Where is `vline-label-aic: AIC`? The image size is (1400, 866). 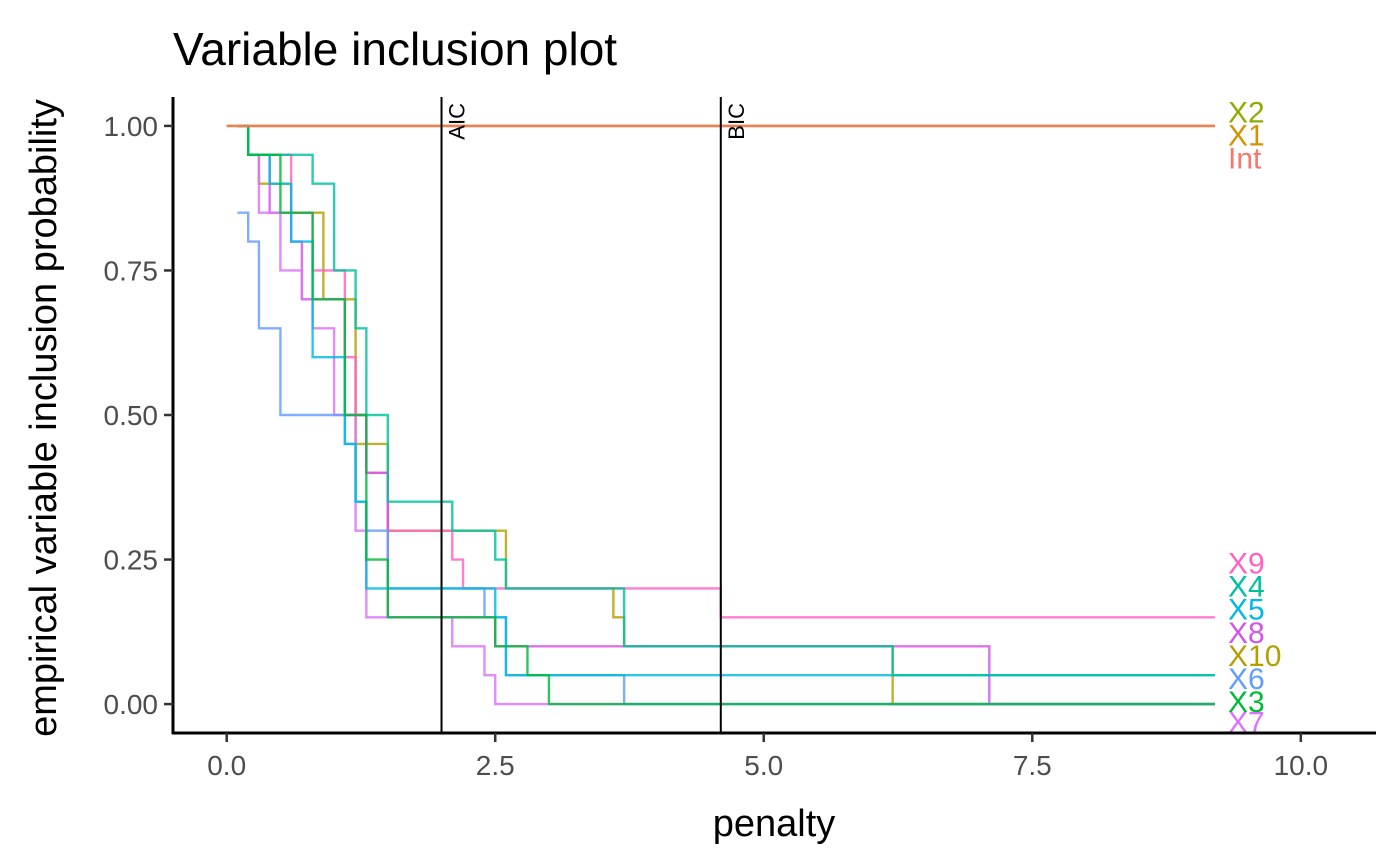 vline-label-aic: AIC is located at coordinates (457, 121).